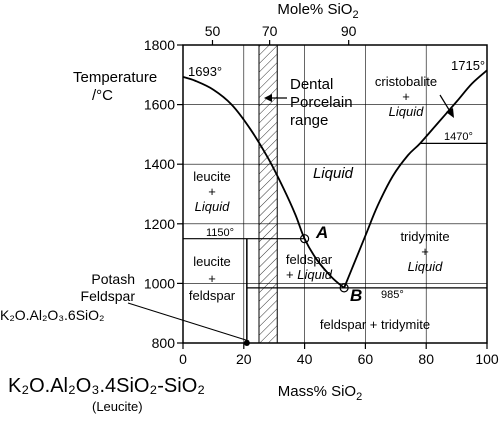 The image size is (500, 423). Describe the element at coordinates (446, 106) in the screenshot. I see `cristobalite-arrow` at that location.